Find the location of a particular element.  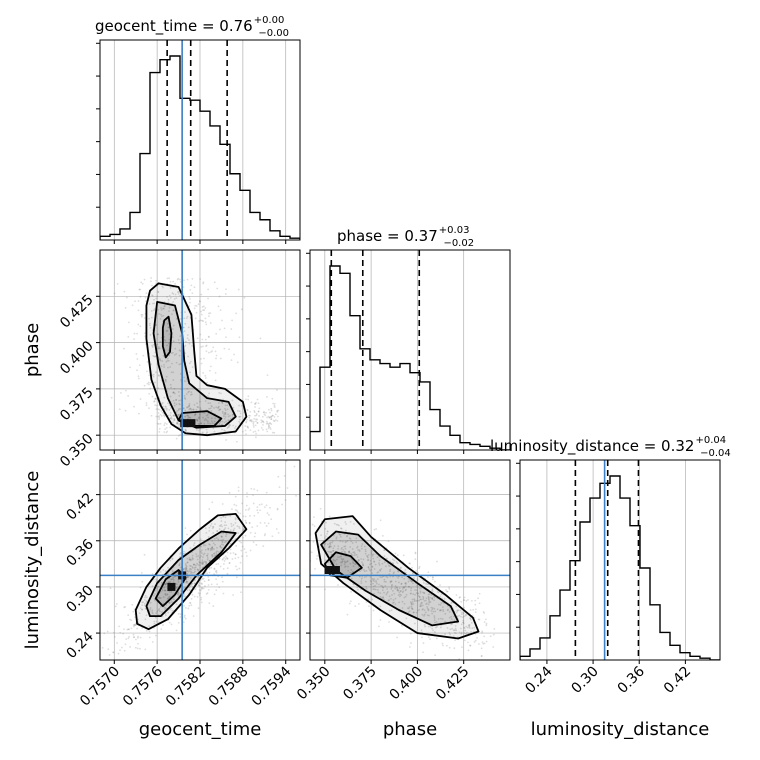

hist-bar is located at coordinates (555, 638).